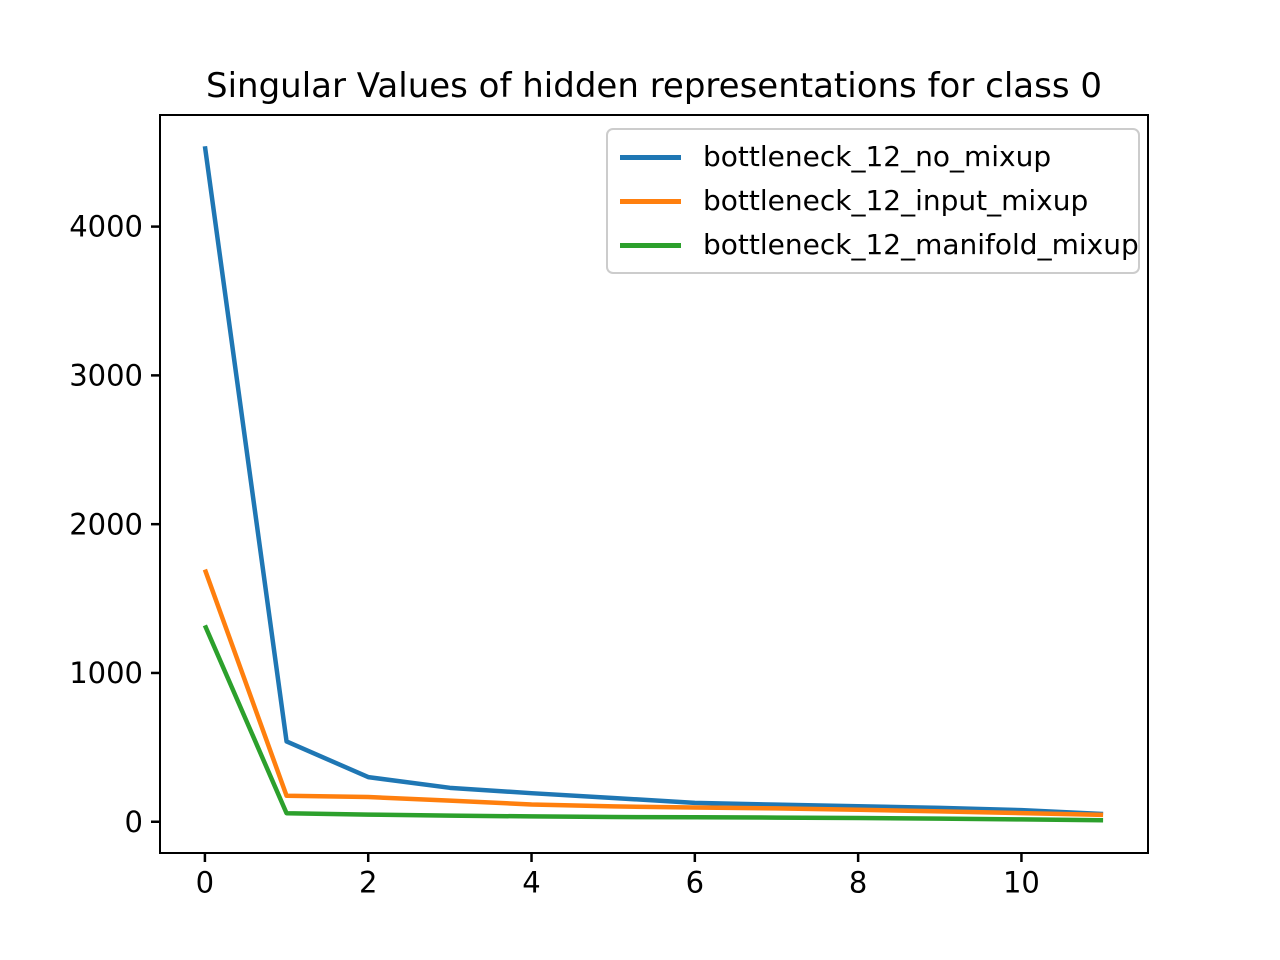 The image size is (1280, 960). What do you see at coordinates (368, 883) in the screenshot?
I see `x-tick-label: 2` at bounding box center [368, 883].